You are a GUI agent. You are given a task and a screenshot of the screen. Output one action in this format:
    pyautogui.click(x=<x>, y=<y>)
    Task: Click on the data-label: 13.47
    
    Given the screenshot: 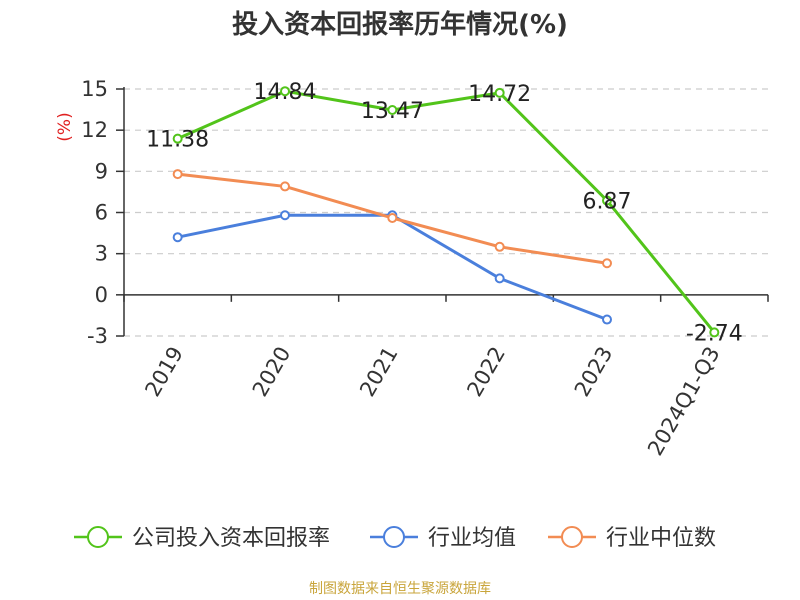 What is the action you would take?
    pyautogui.click(x=392, y=111)
    